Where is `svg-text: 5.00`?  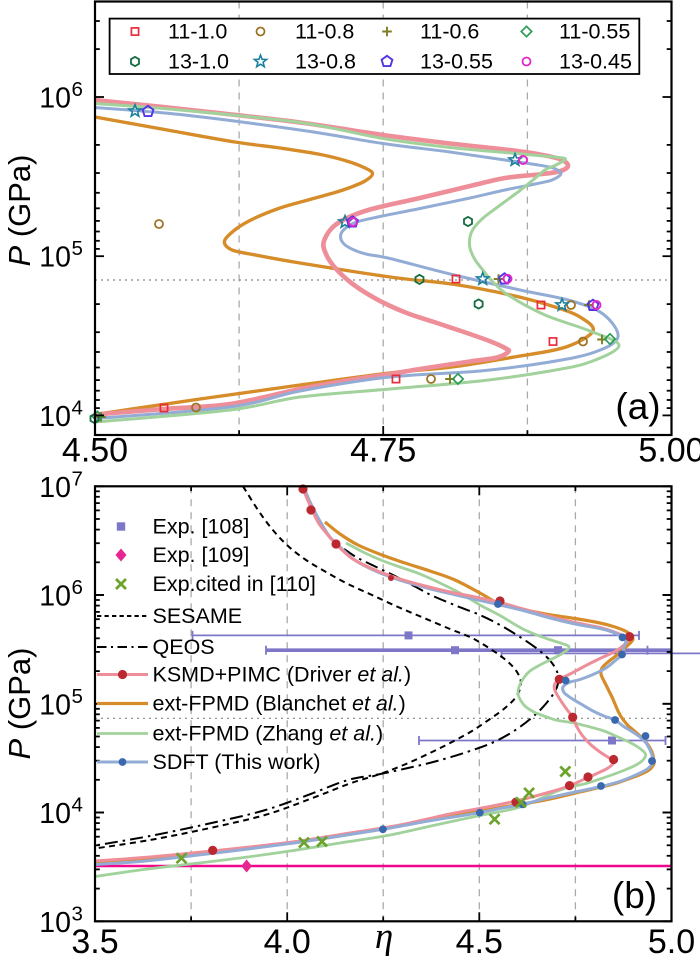
svg-text: 5.00 is located at coordinates (669, 451).